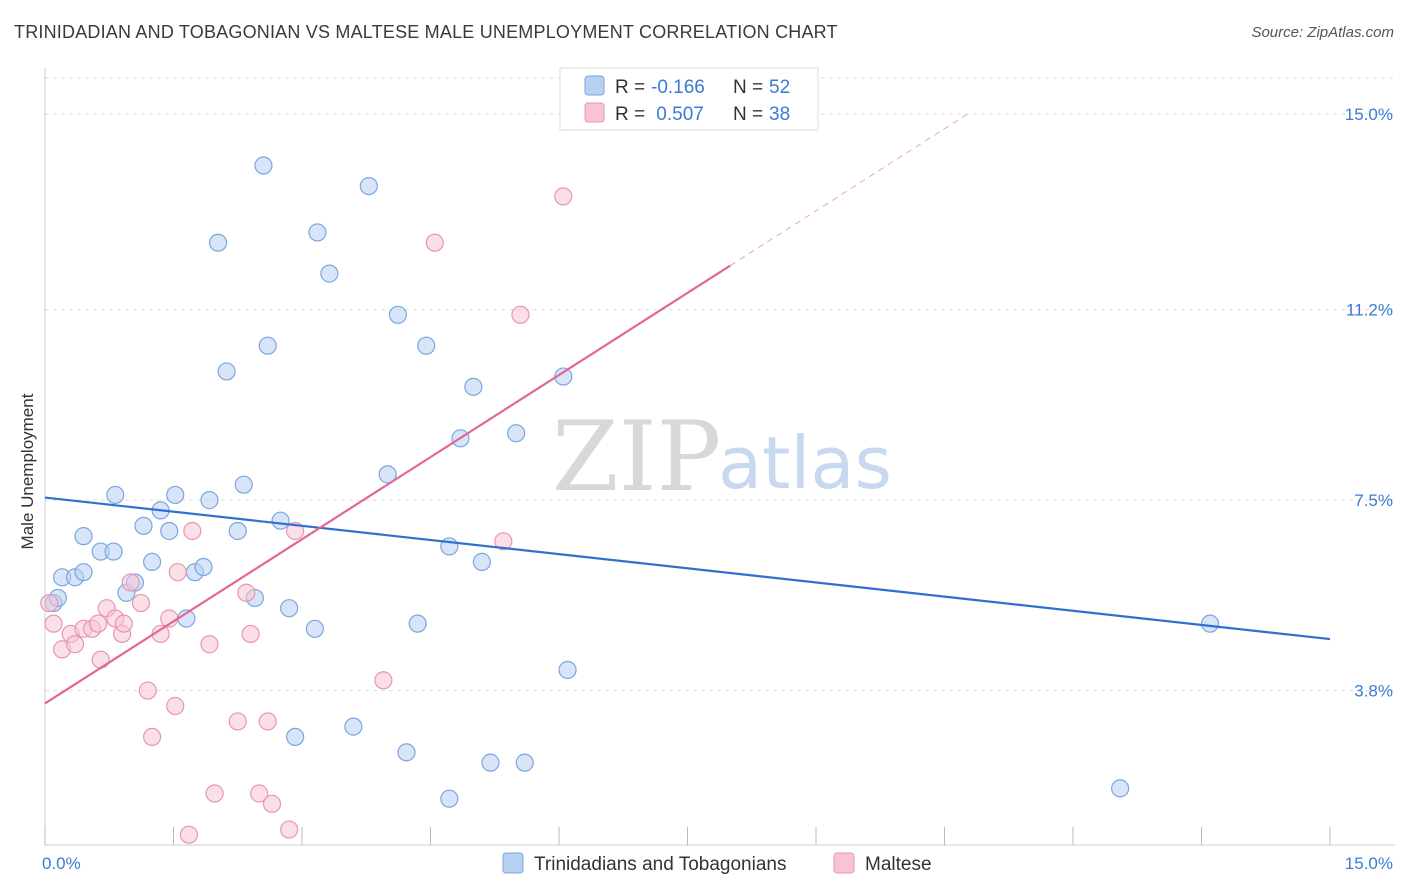  What do you see at coordinates (630, 114) in the screenshot?
I see `legend-r-label-2: R =` at bounding box center [630, 114].